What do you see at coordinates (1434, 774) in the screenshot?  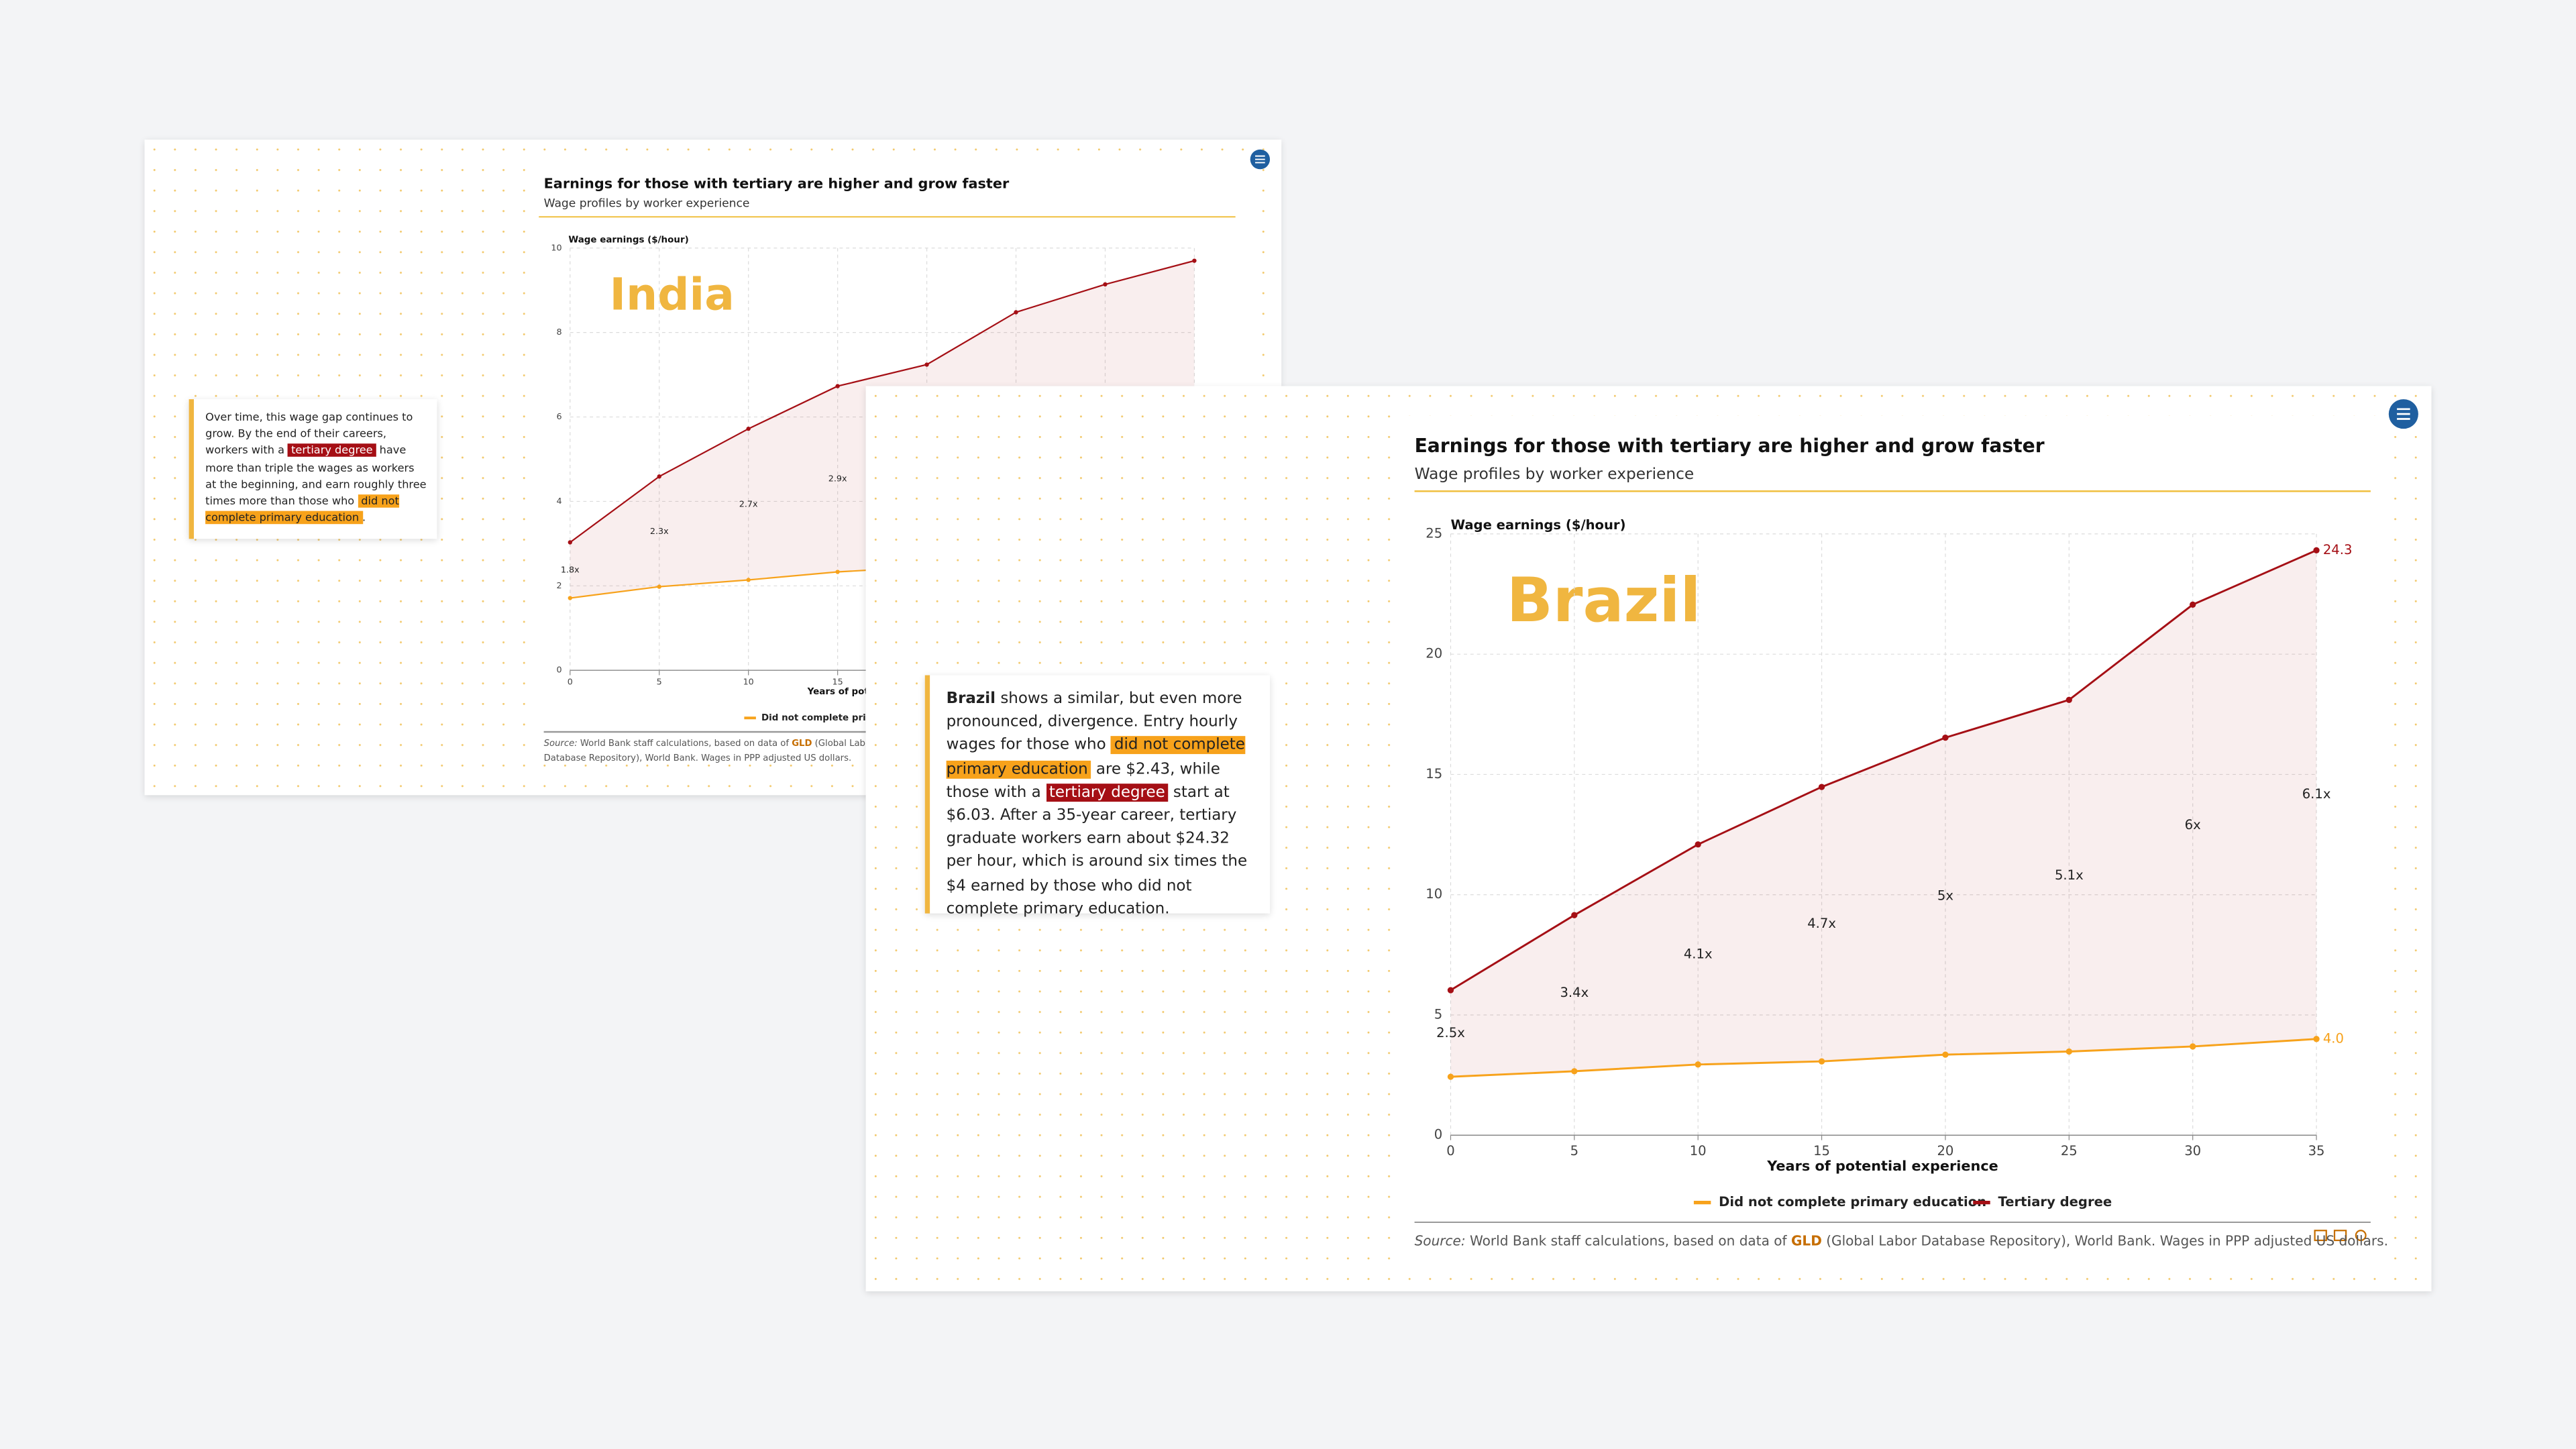 I see `y-tick-label: 15` at bounding box center [1434, 774].